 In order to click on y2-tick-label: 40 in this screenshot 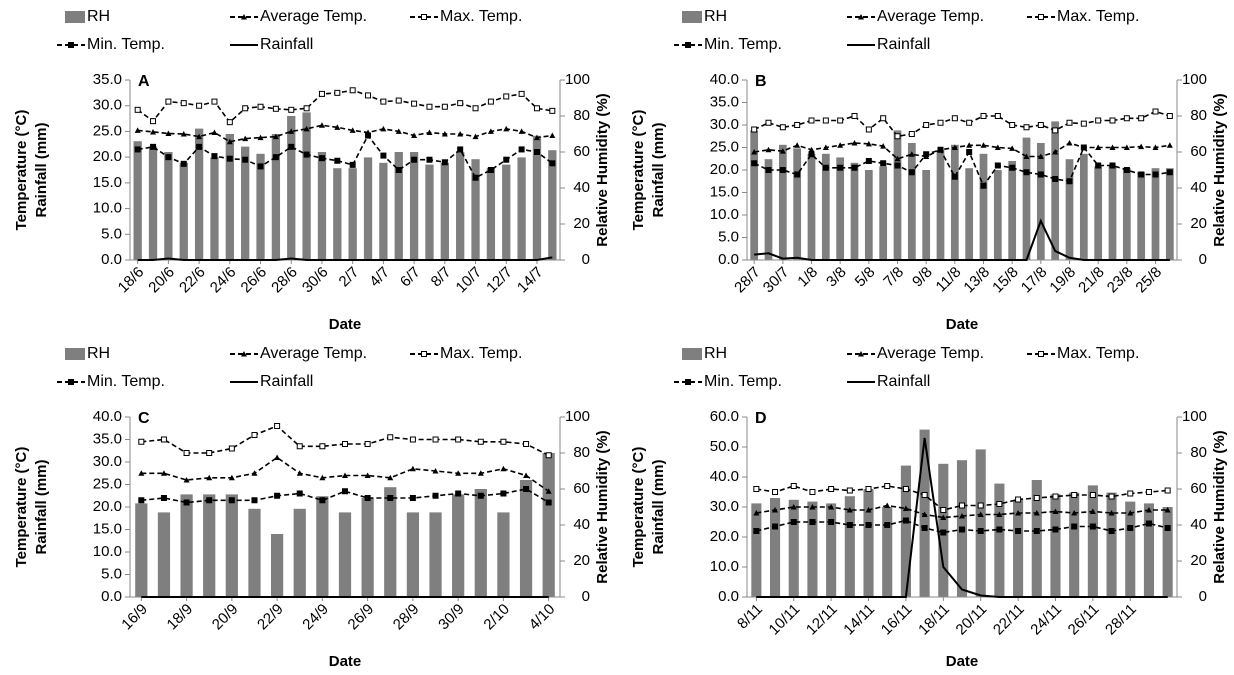, I will do `click(1198, 187)`.